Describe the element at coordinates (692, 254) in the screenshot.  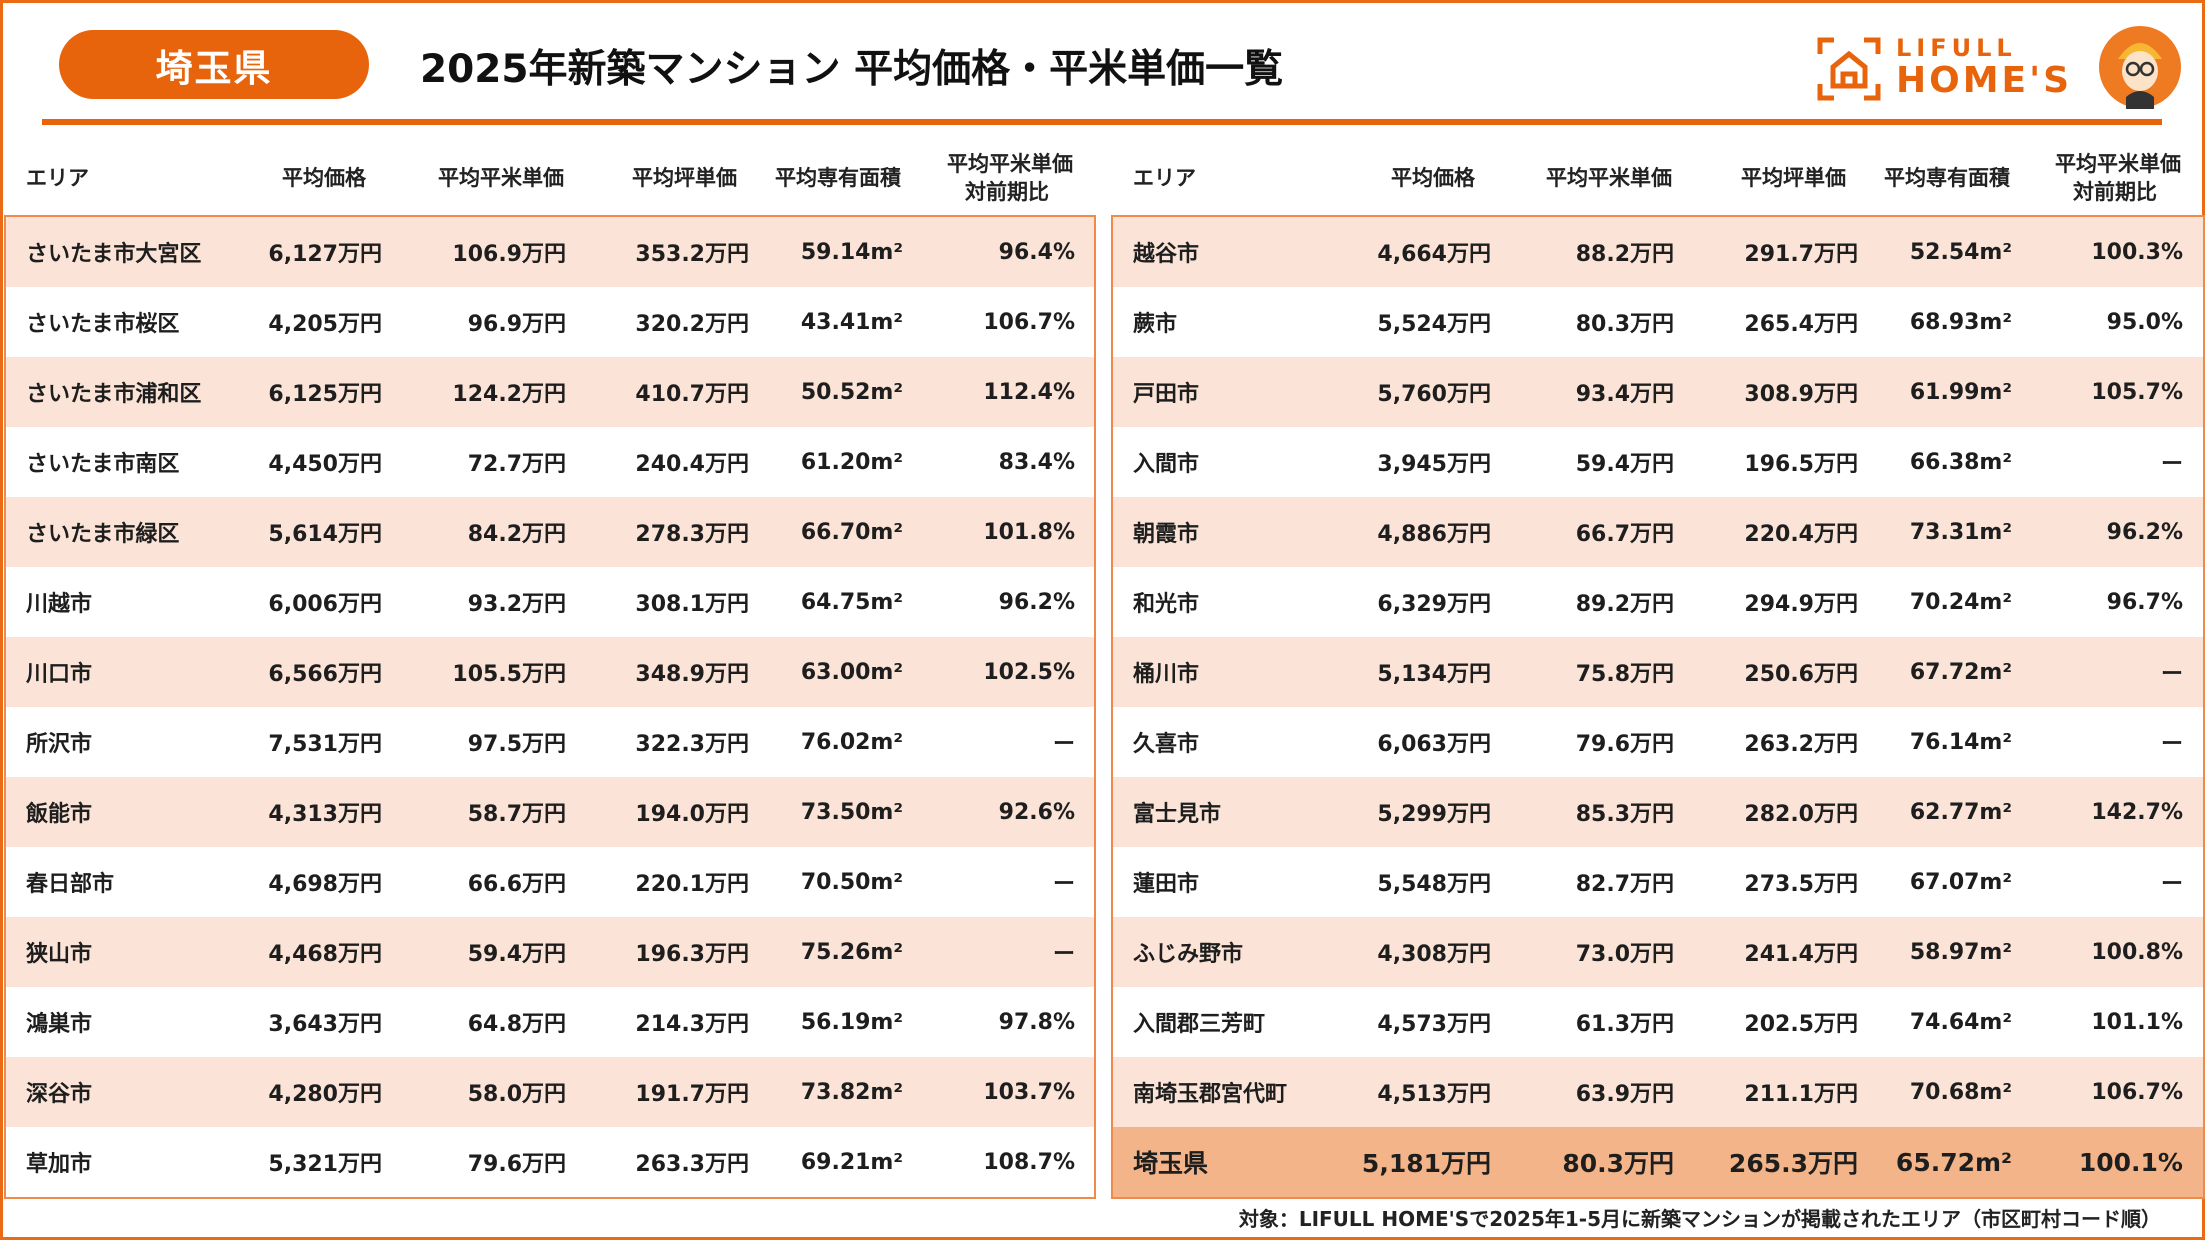
I see `tsubo-price-cell: 353.2万円` at that location.